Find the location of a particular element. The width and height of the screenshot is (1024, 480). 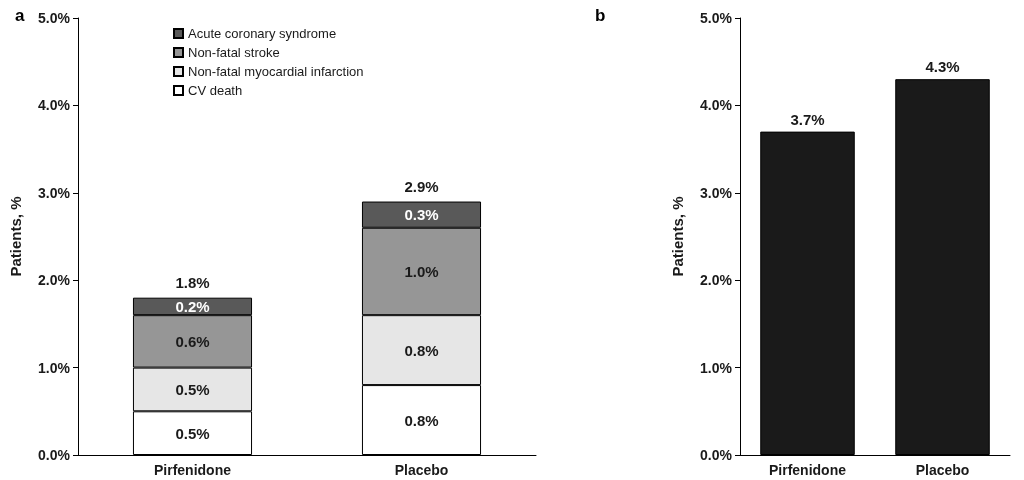

legend-label: Non-fatal myocardial infarction is located at coordinates (276, 71).